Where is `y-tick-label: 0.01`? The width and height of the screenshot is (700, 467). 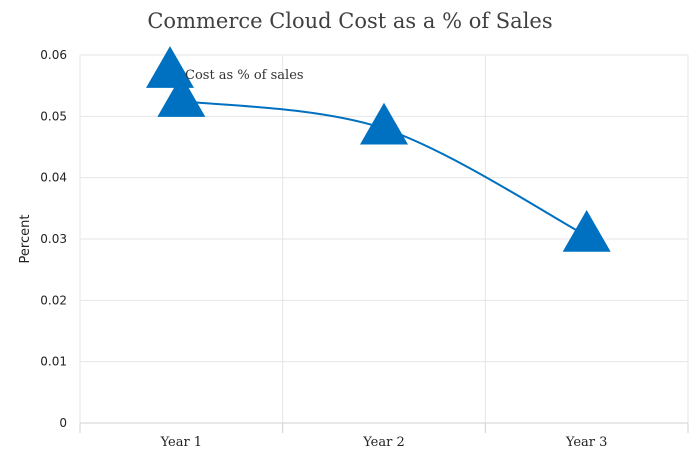 y-tick-label: 0.01 is located at coordinates (53, 362).